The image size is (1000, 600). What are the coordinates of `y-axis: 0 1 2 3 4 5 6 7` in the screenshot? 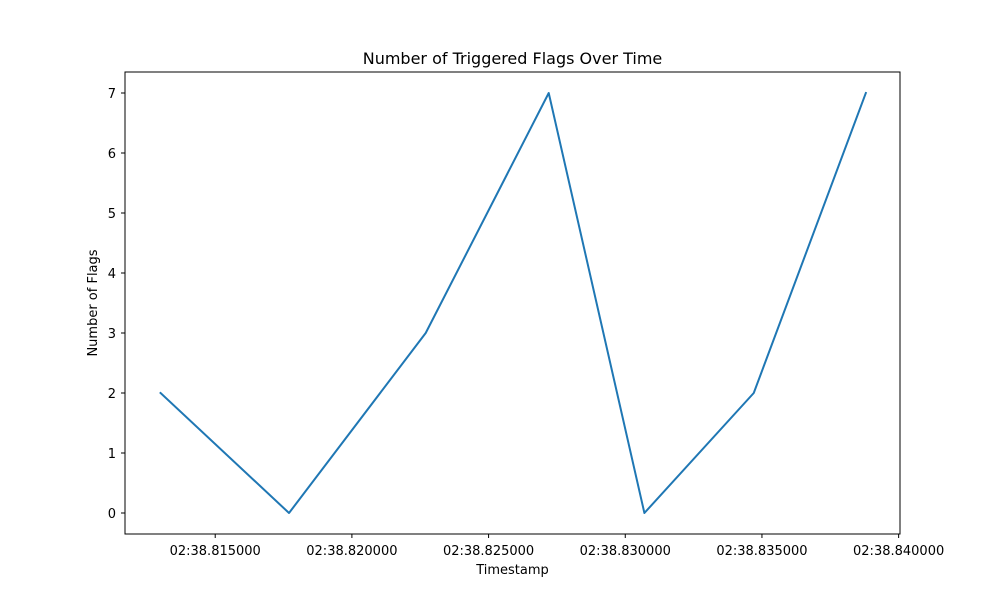 It's located at (116, 304).